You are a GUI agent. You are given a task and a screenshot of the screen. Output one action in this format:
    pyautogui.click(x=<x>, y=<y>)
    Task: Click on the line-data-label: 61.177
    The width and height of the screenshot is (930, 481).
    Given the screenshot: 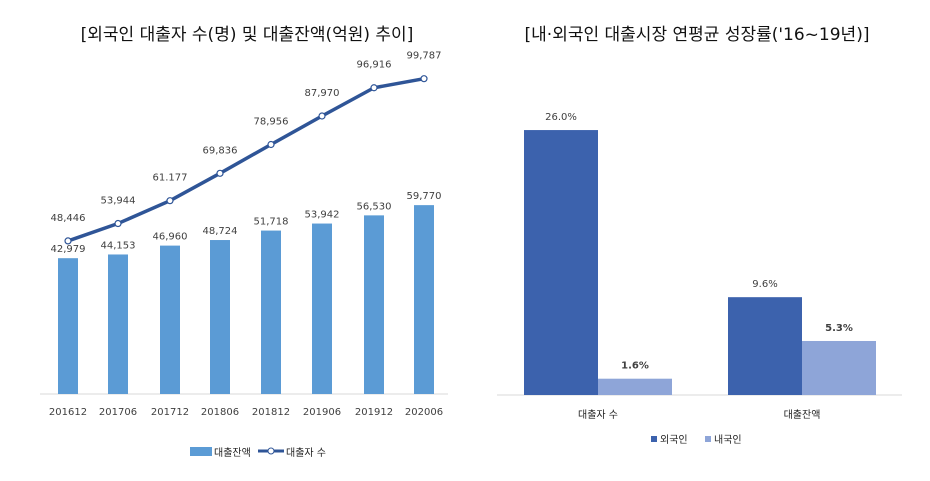 What is the action you would take?
    pyautogui.click(x=170, y=178)
    